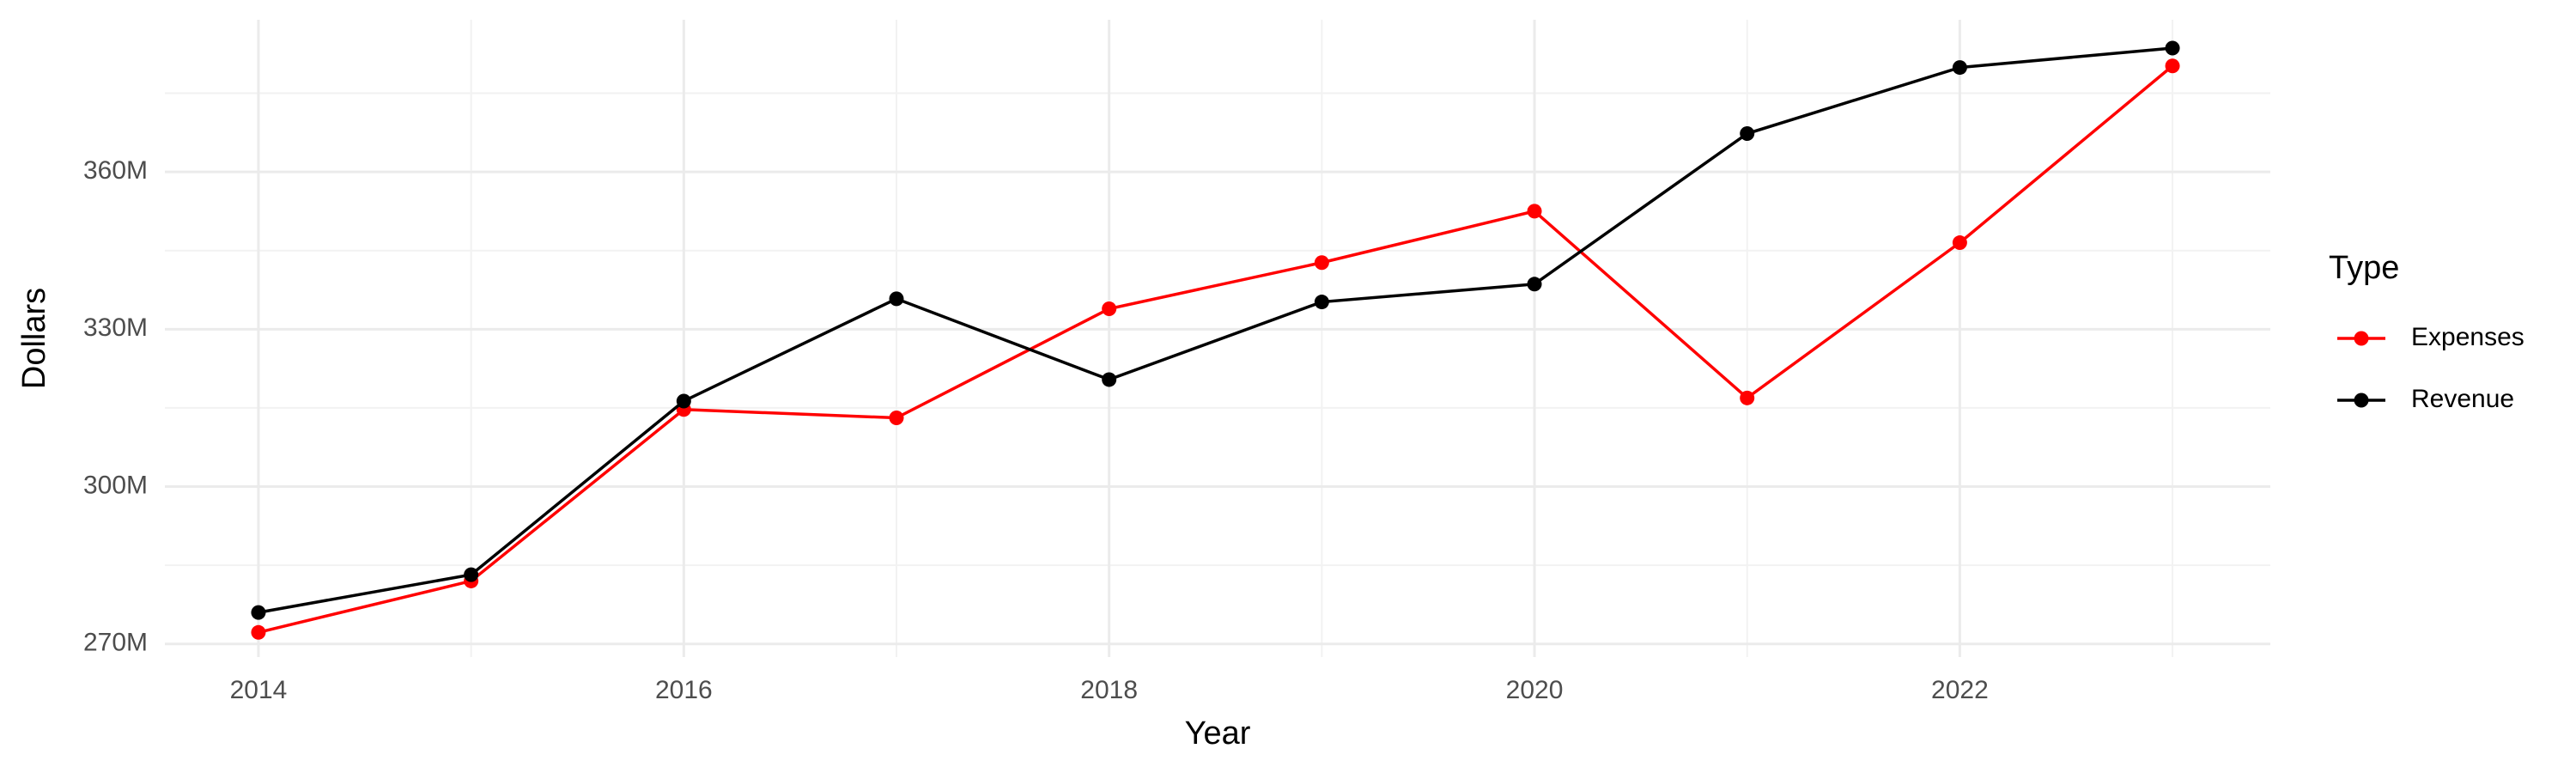 This screenshot has height=773, width=2576. Describe the element at coordinates (259, 690) in the screenshot. I see `x-tick-label: 2014` at that location.